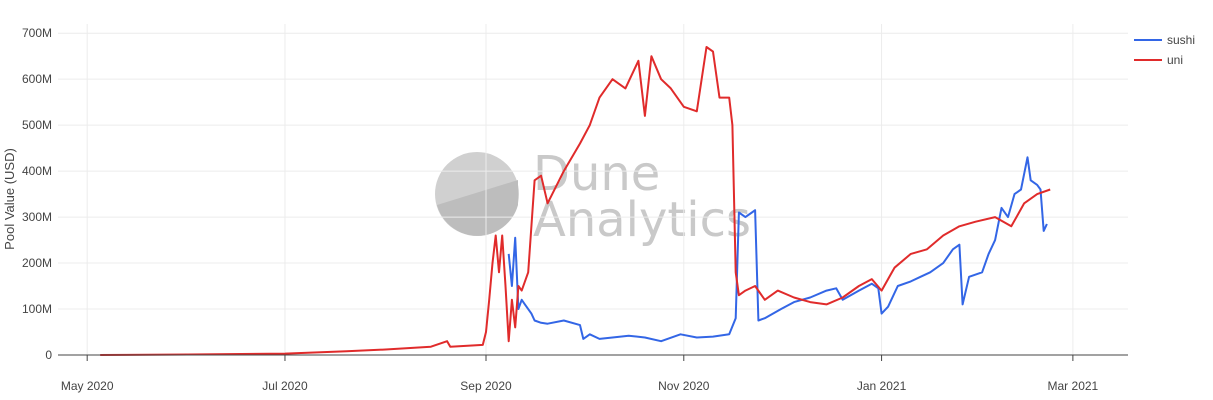 The height and width of the screenshot is (400, 1213). Describe the element at coordinates (1164, 50) in the screenshot. I see `legend: sushi uni` at that location.